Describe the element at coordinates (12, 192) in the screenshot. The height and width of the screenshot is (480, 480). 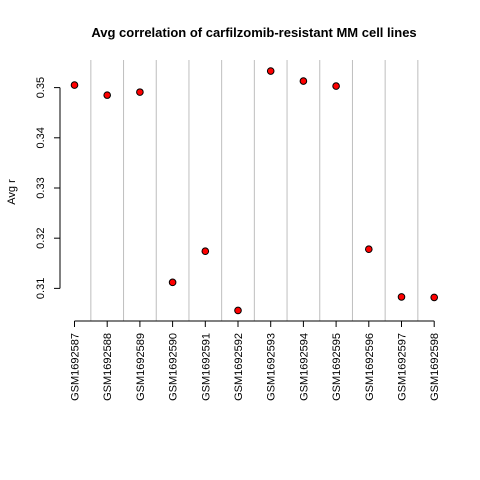
I see `y-axis-label: Avg r` at that location.